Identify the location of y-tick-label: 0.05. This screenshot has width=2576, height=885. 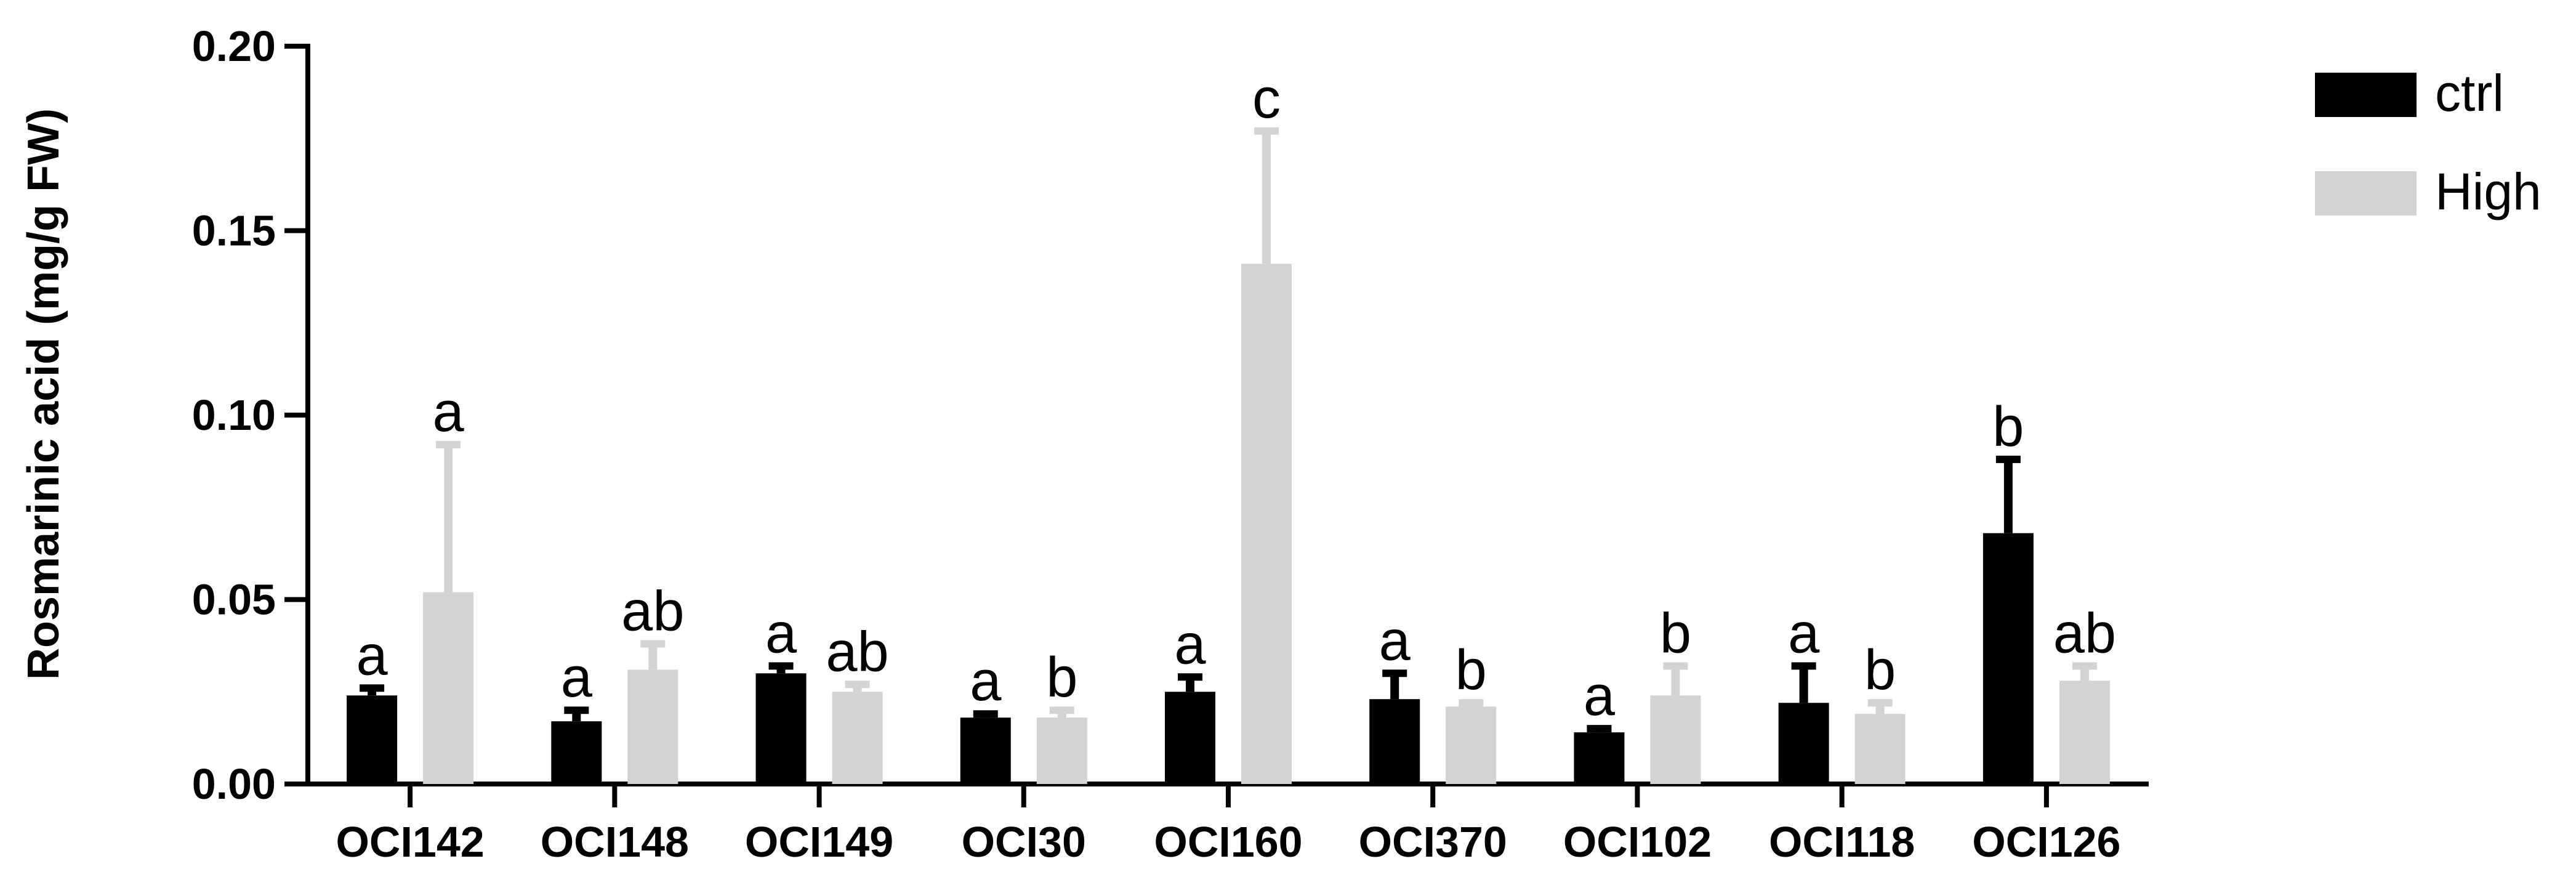
(234, 600).